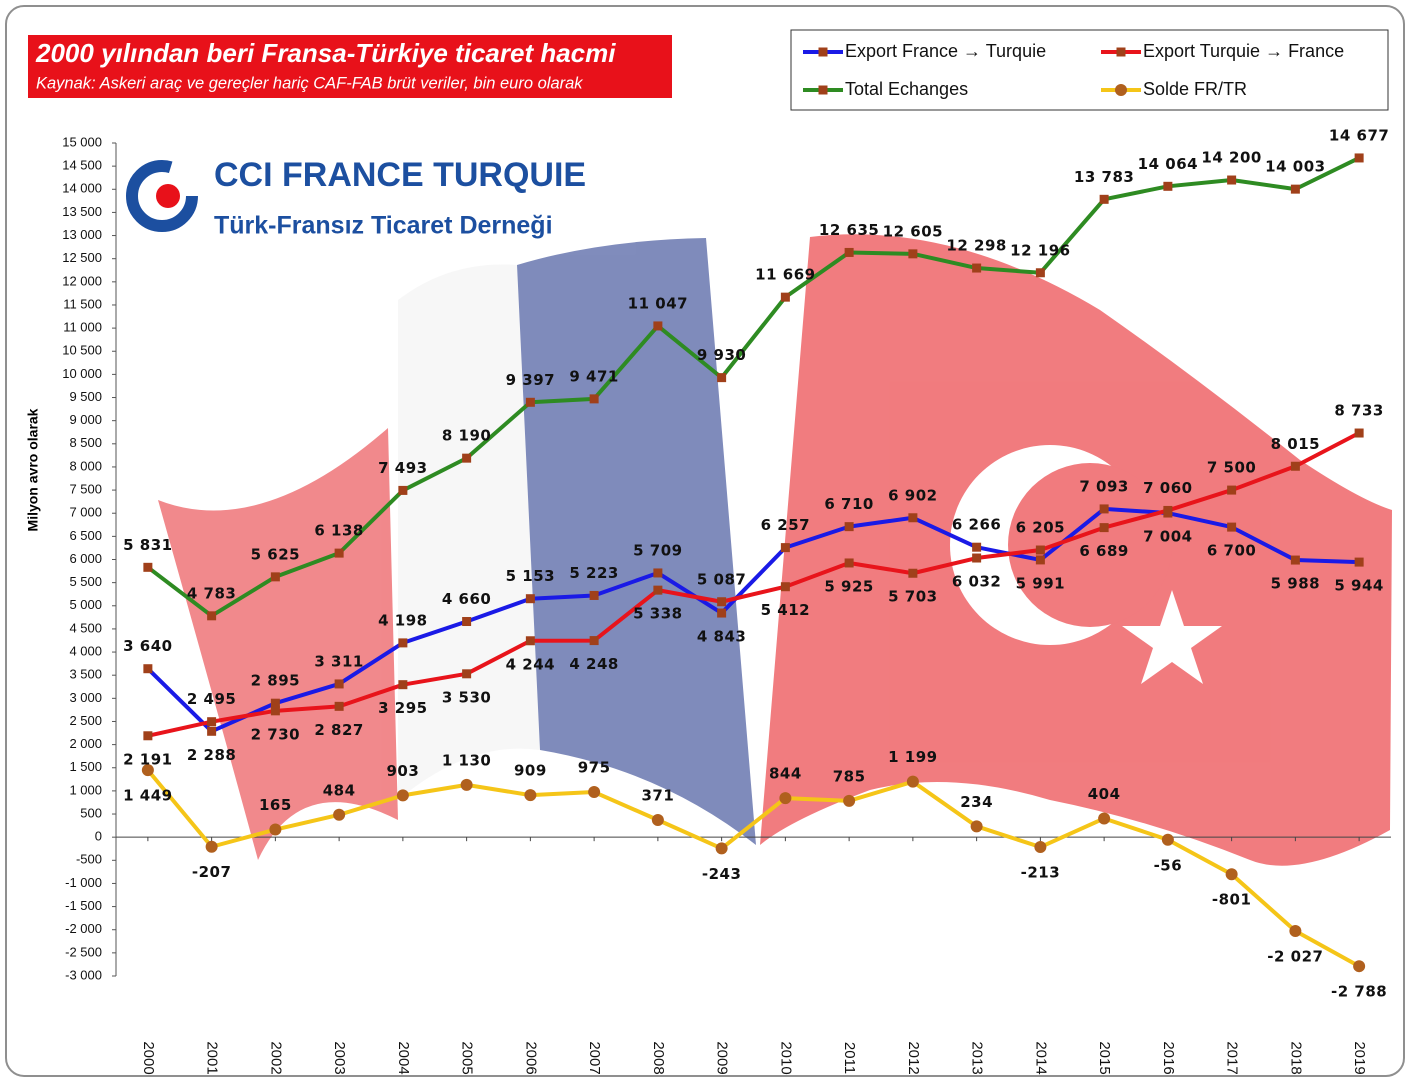 Image resolution: width=1411 pixels, height=1082 pixels. Describe the element at coordinates (82, 234) in the screenshot. I see `y-tick-label: 13 000` at that location.